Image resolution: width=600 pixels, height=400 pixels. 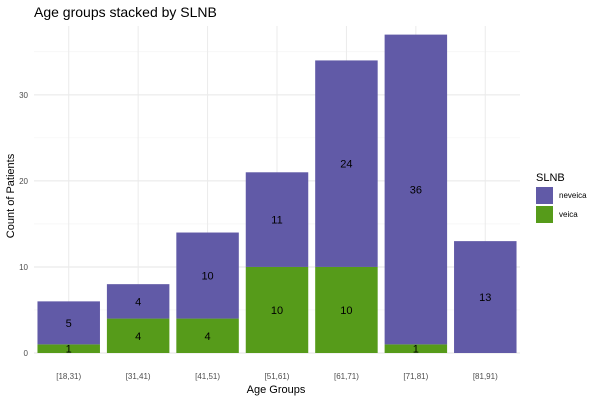 I want to click on bar-value-label: 5, so click(x=69, y=324).